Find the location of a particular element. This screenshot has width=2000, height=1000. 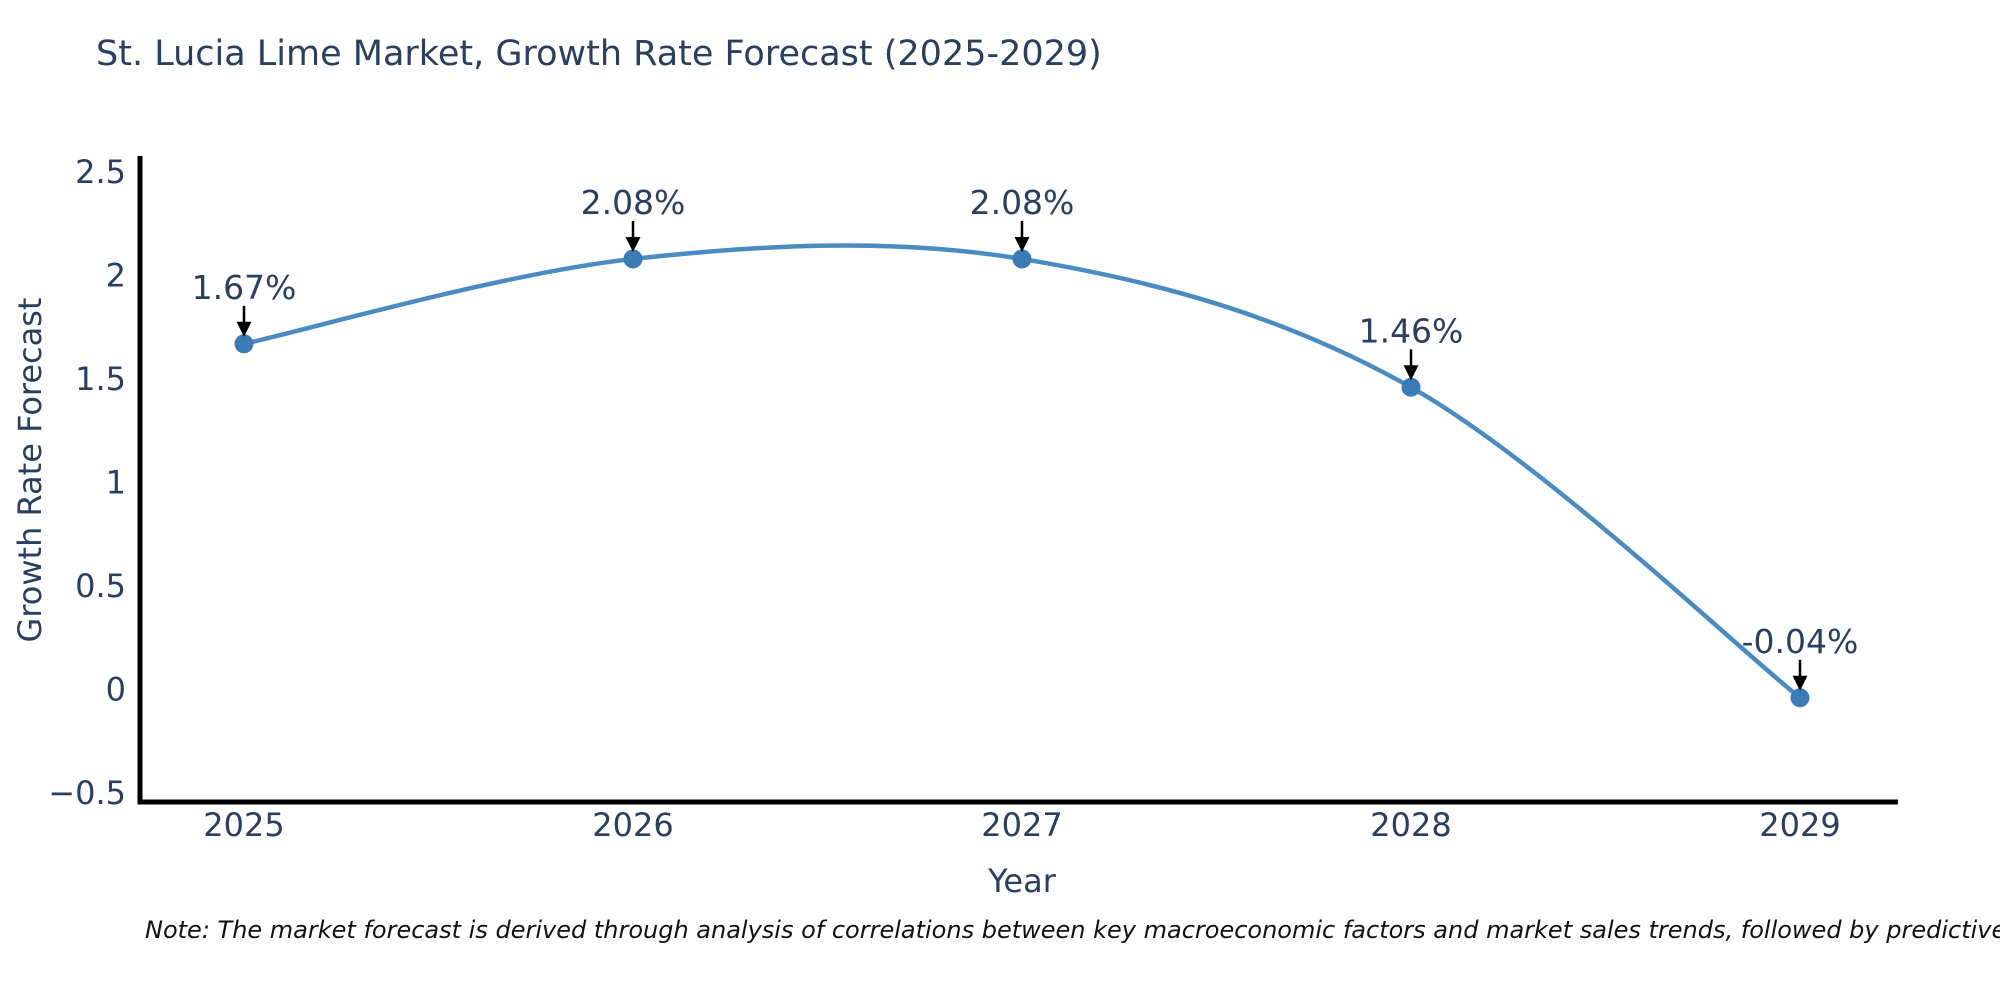

annotation-label: -0.04% is located at coordinates (1800, 641).